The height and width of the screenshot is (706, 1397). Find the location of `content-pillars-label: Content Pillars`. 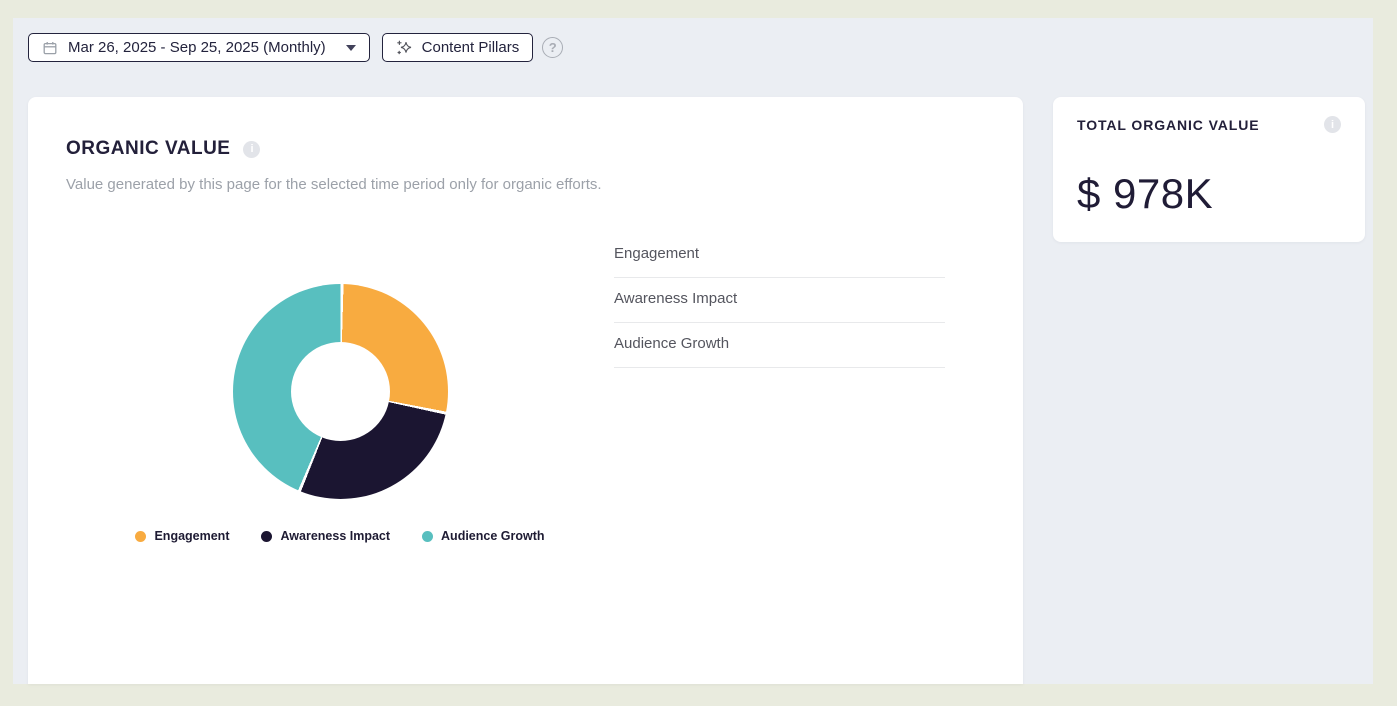

content-pillars-label: Content Pillars is located at coordinates (470, 47).